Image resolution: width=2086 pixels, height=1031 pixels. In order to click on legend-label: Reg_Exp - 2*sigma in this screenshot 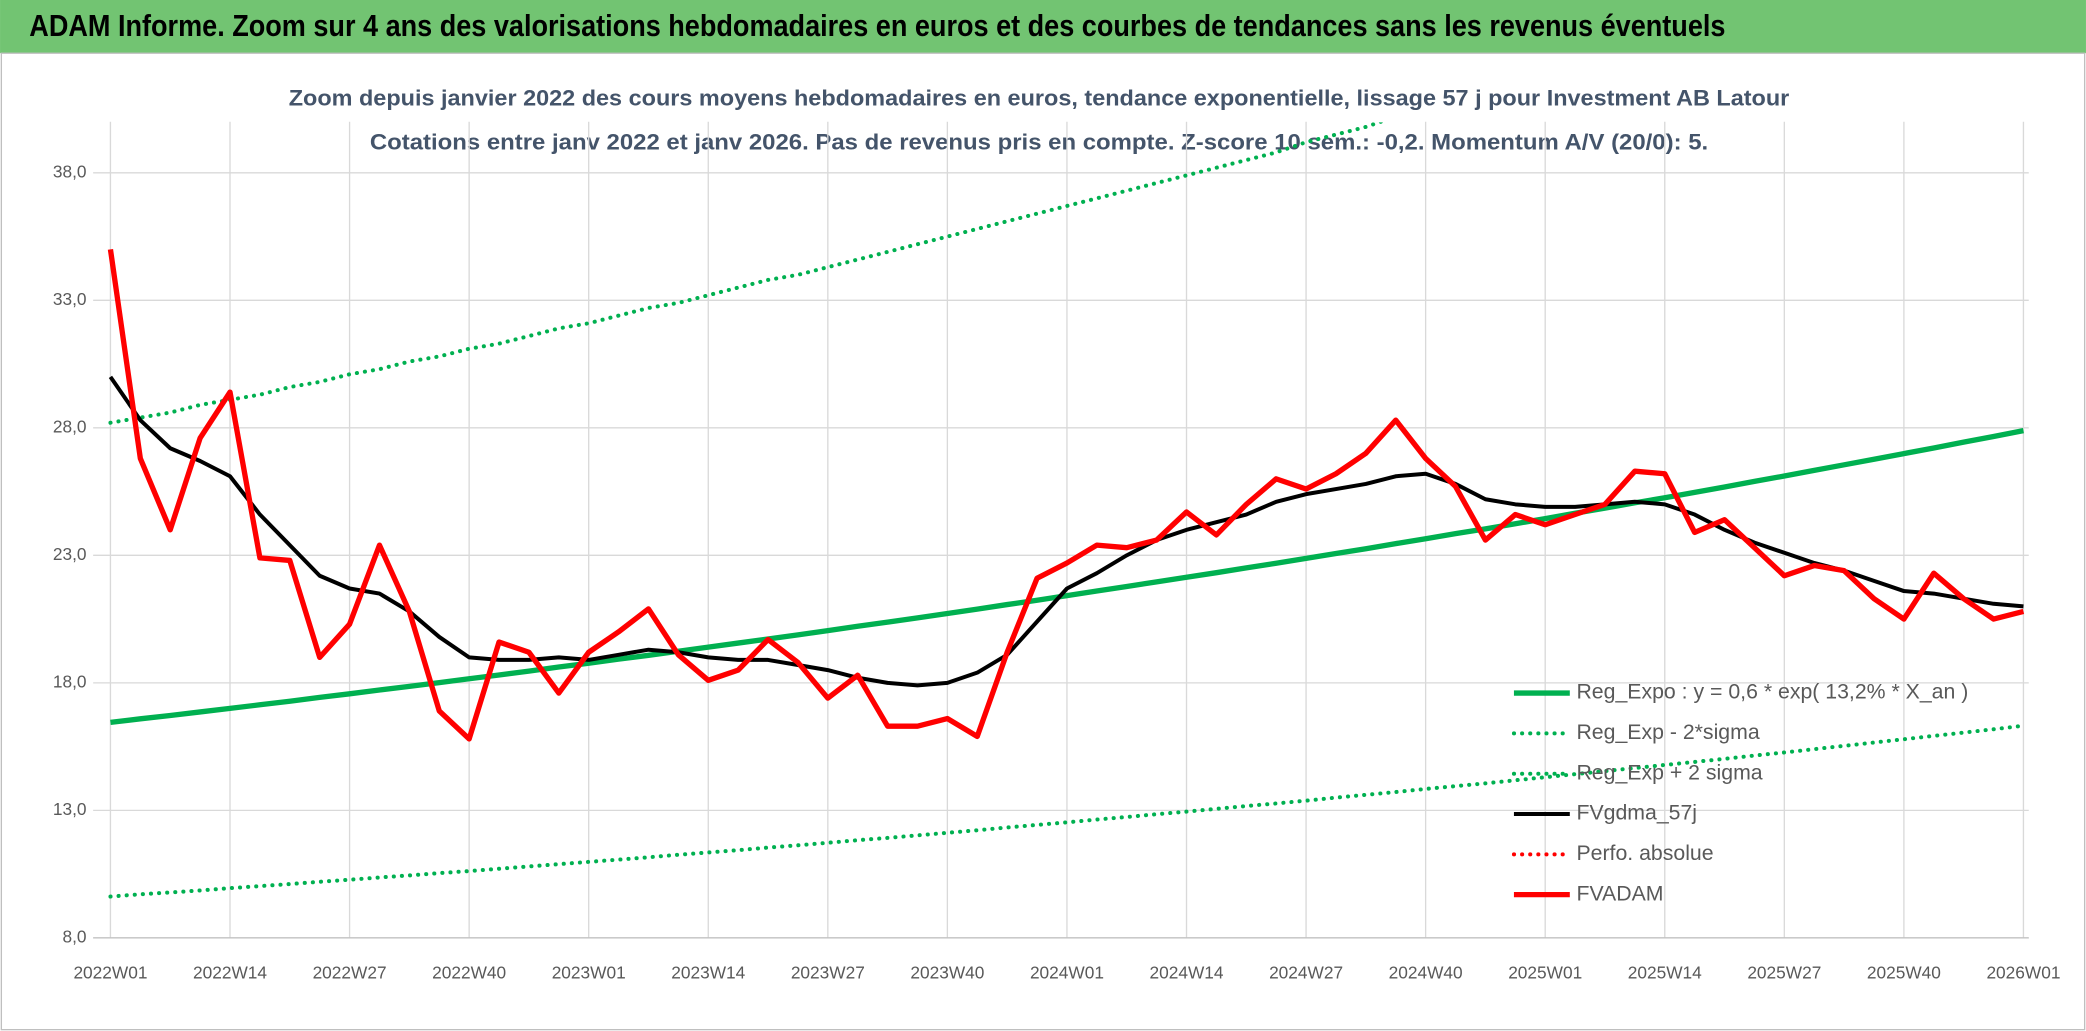, I will do `click(1667, 732)`.